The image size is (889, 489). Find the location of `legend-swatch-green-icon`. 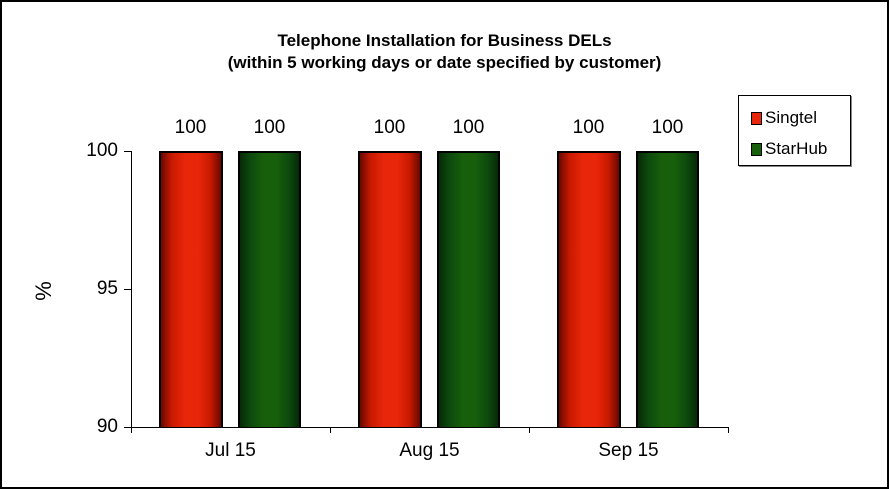

legend-swatch-green-icon is located at coordinates (756, 149).